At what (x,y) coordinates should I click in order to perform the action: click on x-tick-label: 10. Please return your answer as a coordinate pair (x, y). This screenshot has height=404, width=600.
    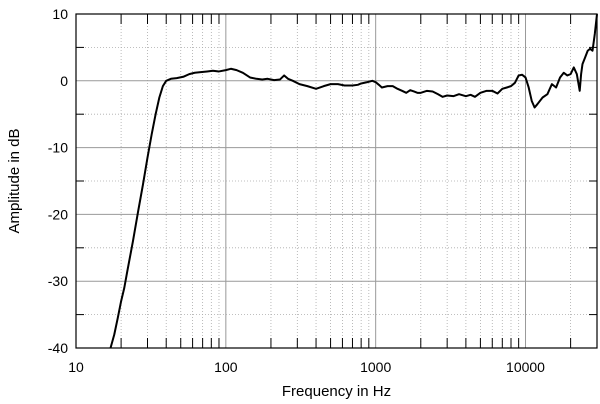
    Looking at the image, I should click on (76, 367).